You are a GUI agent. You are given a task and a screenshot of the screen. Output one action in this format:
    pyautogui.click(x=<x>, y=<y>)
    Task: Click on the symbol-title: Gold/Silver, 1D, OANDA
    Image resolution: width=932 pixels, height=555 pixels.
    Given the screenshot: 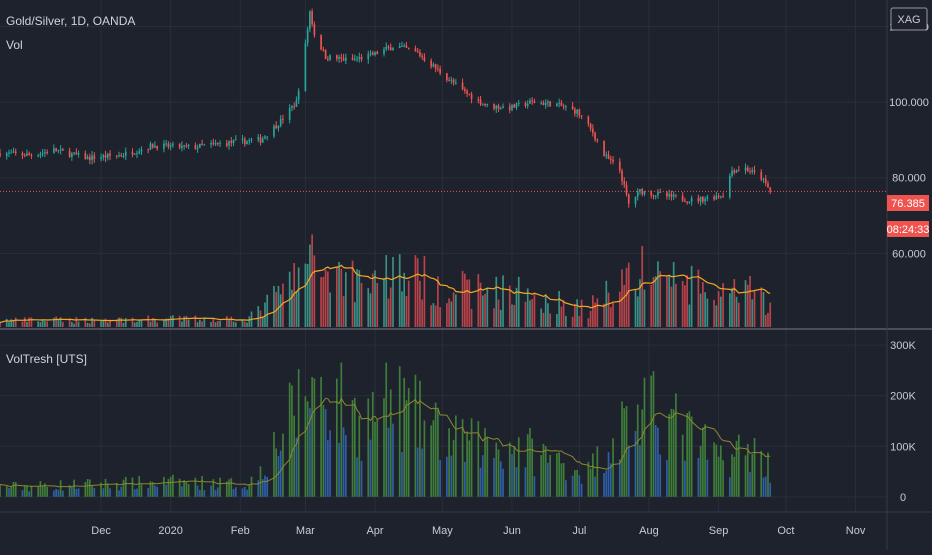 What is the action you would take?
    pyautogui.click(x=71, y=21)
    